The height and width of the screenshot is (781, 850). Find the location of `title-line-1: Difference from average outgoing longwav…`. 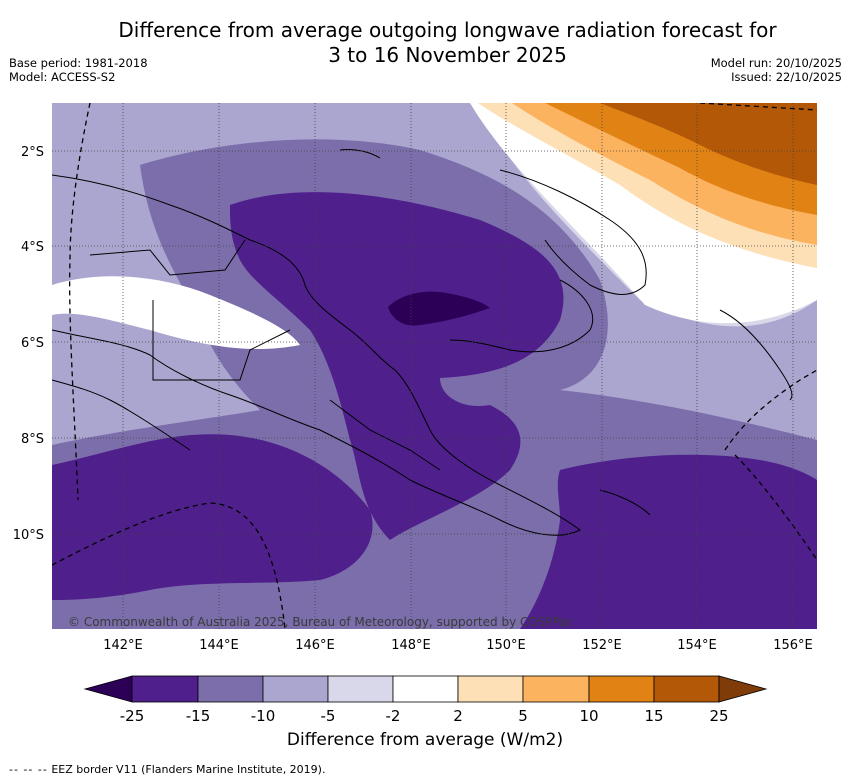

title-line-1: Difference from average outgoing longwav… is located at coordinates (447, 30).